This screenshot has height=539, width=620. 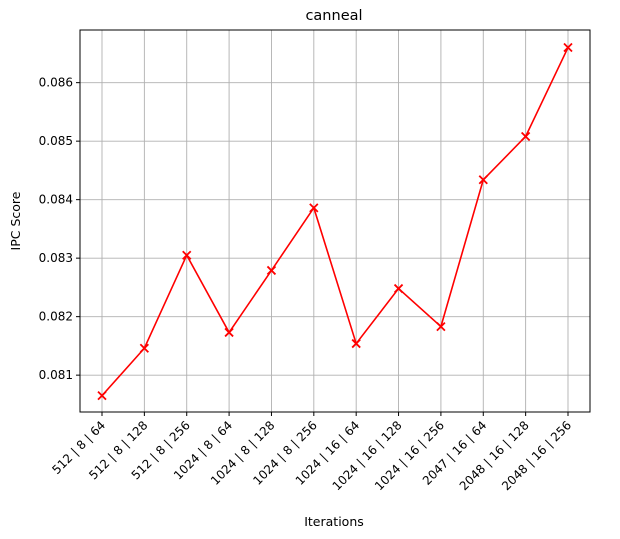 What do you see at coordinates (56, 83) in the screenshot?
I see `y-tick-label: 0.086` at bounding box center [56, 83].